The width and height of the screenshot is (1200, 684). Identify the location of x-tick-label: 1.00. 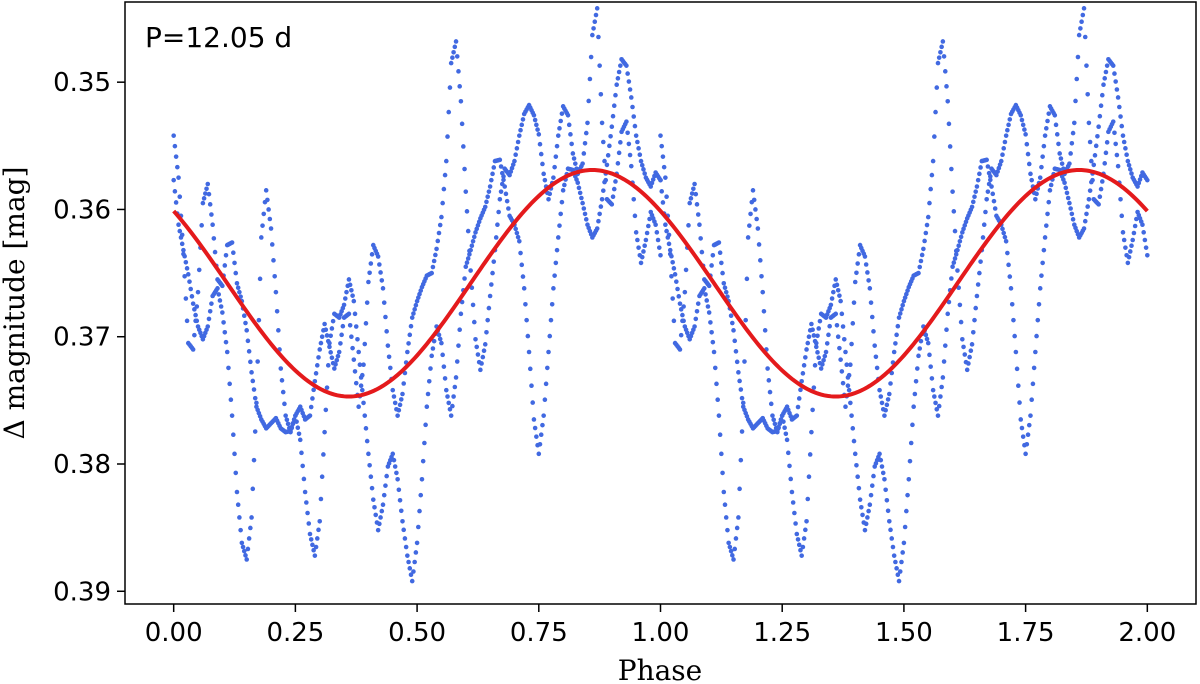
(661, 633).